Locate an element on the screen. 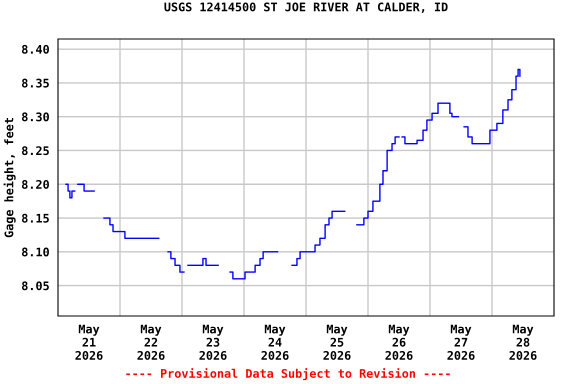  y-tick-label: 8.10 is located at coordinates (35, 252).